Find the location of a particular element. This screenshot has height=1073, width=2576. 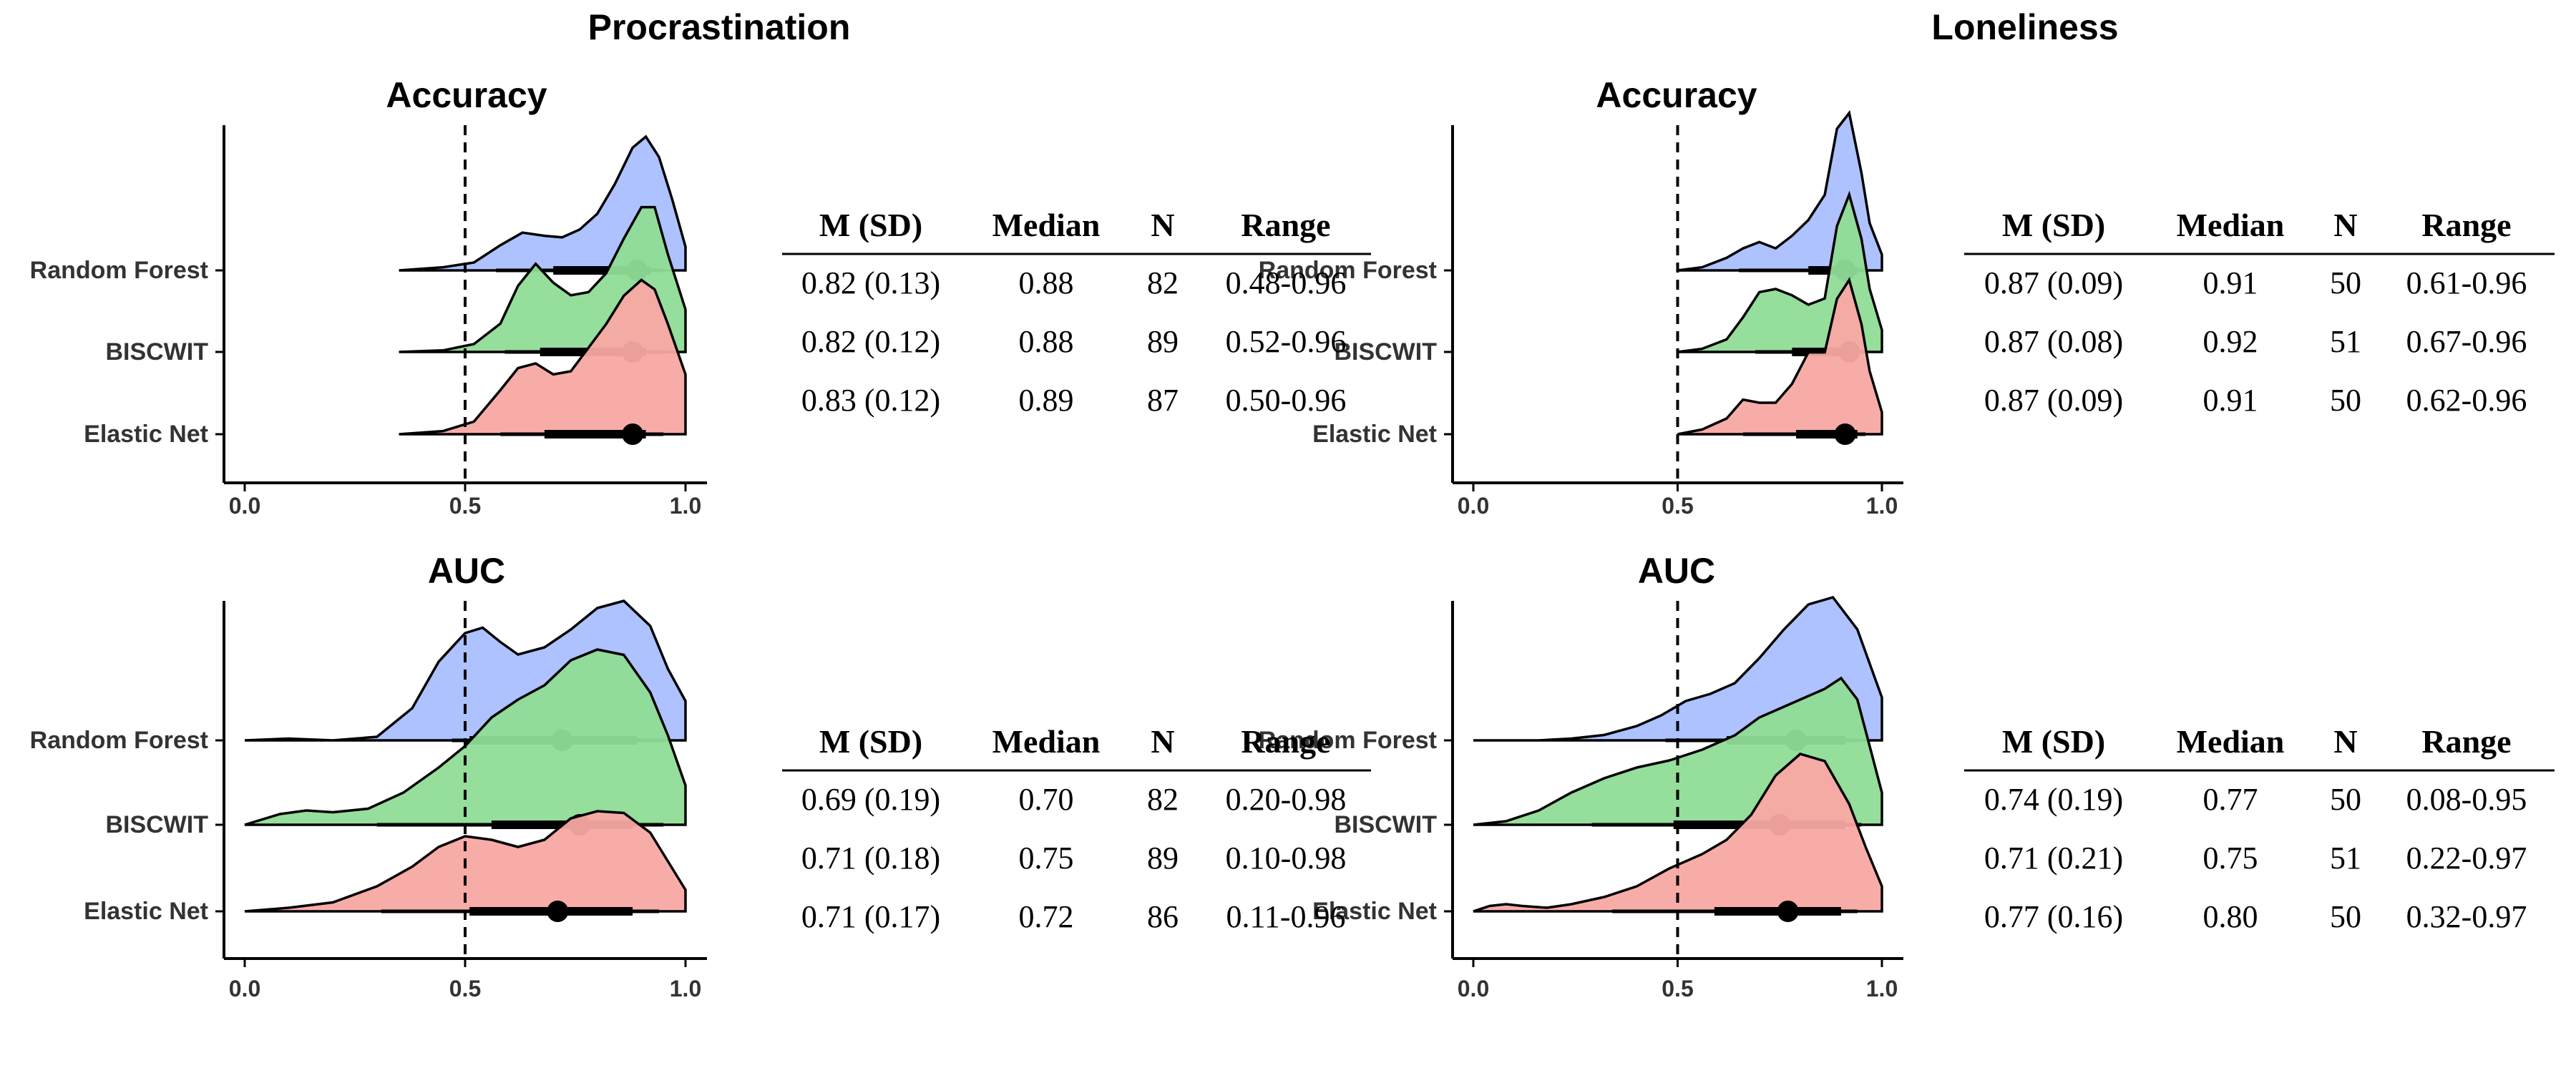

table-cell: 0.83 (0.12) is located at coordinates (870, 401).